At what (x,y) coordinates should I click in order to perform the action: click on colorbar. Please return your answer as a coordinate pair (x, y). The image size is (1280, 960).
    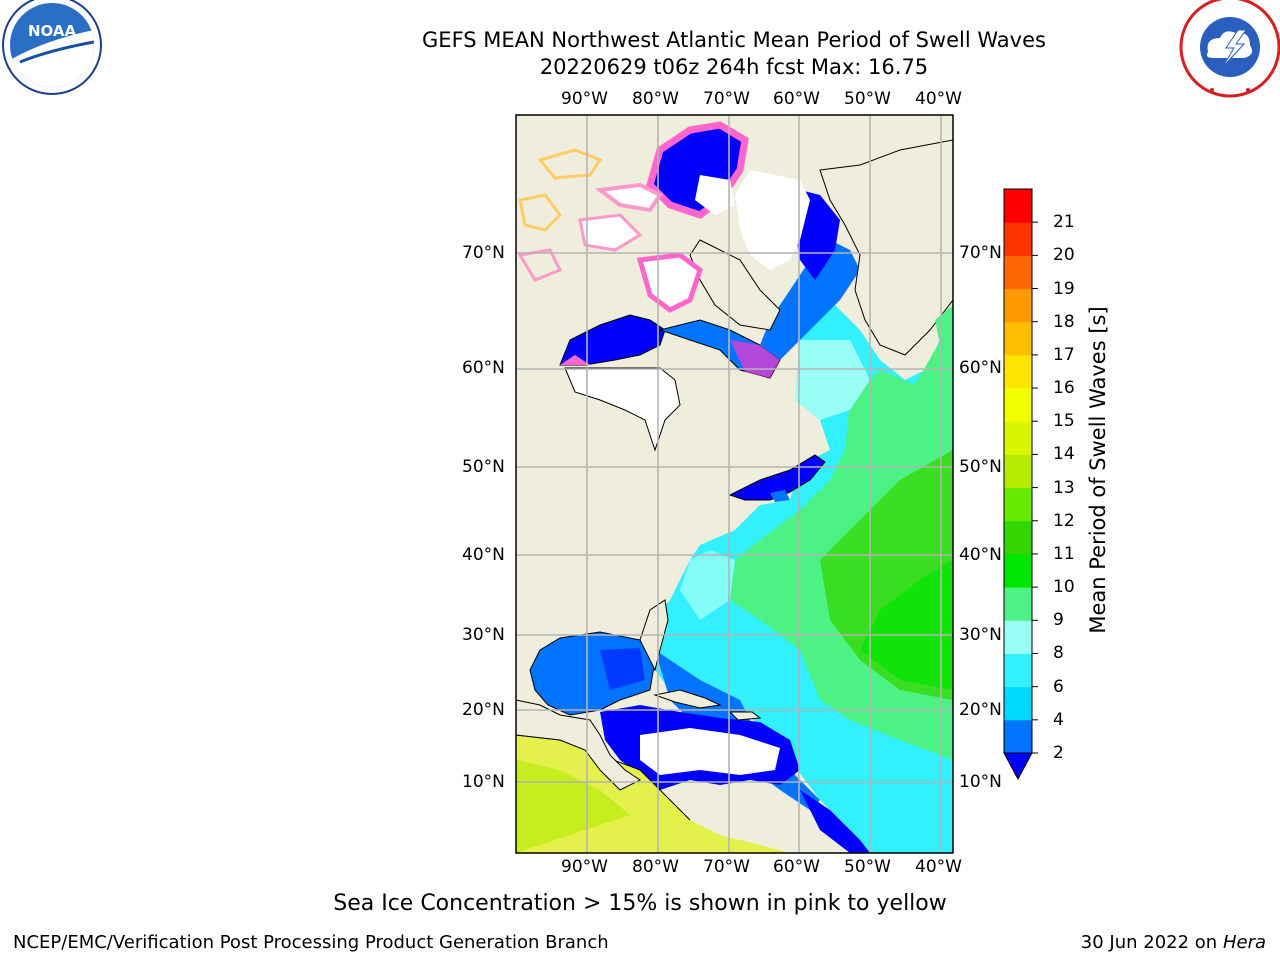
    Looking at the image, I should click on (1020, 484).